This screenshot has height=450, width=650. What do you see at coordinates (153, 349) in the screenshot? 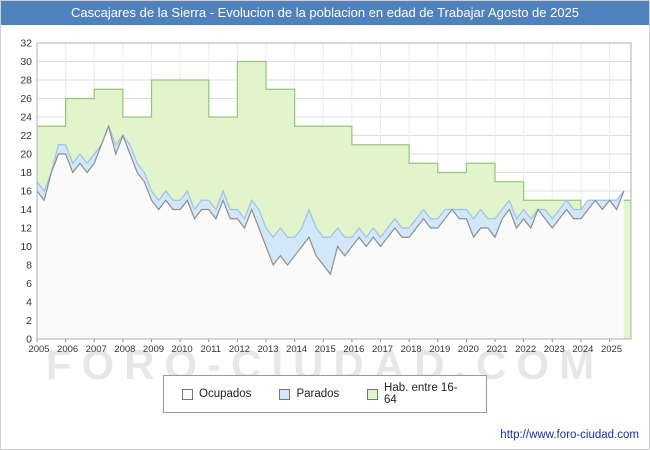
I see `x-tick-label: 2009` at bounding box center [153, 349].